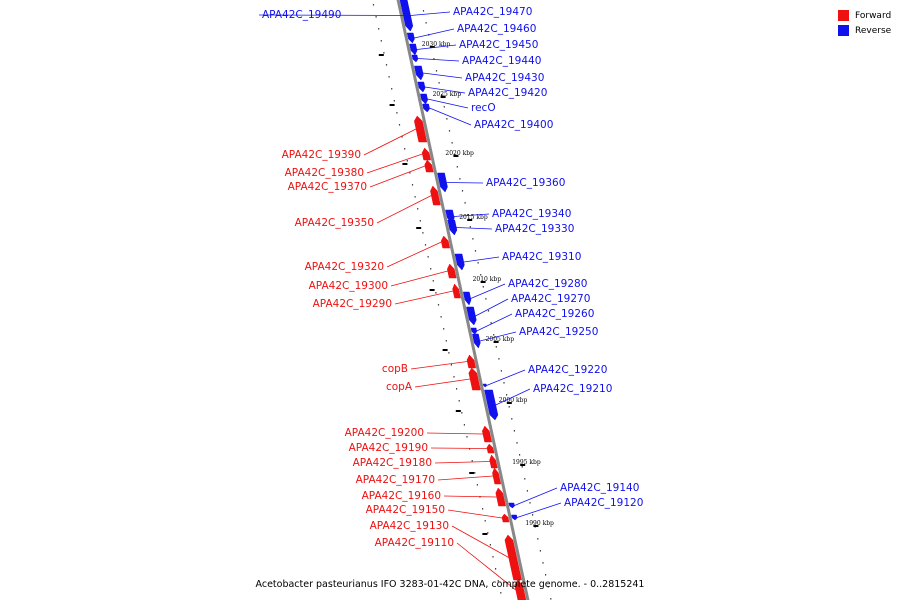 This screenshot has width=900, height=600. Describe the element at coordinates (424, 99) in the screenshot. I see `gene-recO` at that location.